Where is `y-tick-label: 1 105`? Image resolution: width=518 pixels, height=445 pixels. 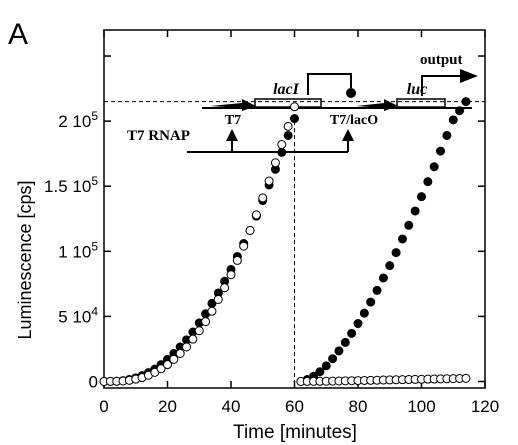 y-tick-label: 1 105 is located at coordinates (78, 250).